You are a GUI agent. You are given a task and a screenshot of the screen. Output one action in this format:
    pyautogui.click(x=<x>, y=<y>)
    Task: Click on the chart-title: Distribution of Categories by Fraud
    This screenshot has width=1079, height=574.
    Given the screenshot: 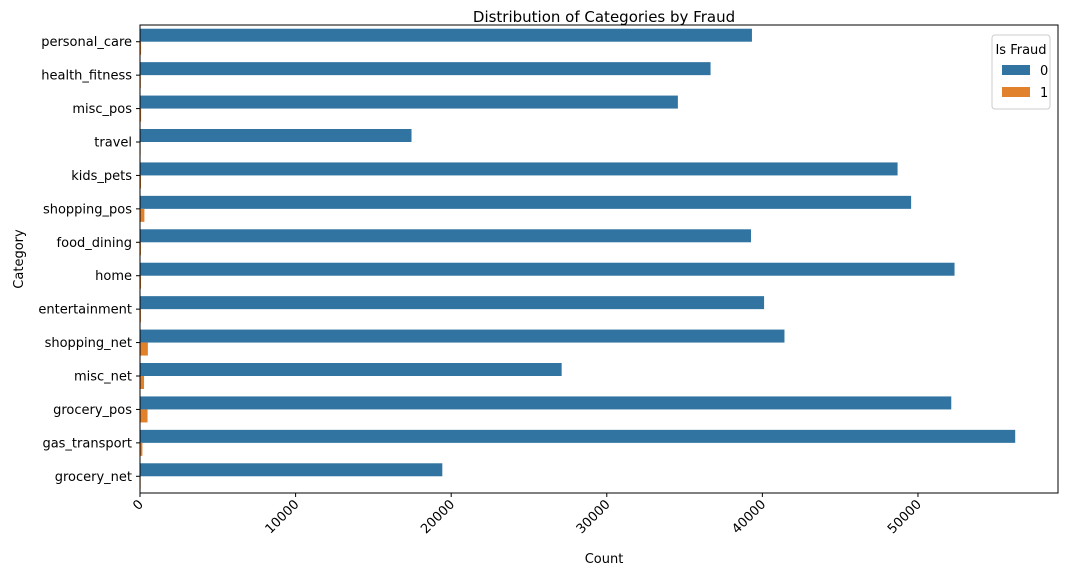 What is the action you would take?
    pyautogui.click(x=604, y=17)
    